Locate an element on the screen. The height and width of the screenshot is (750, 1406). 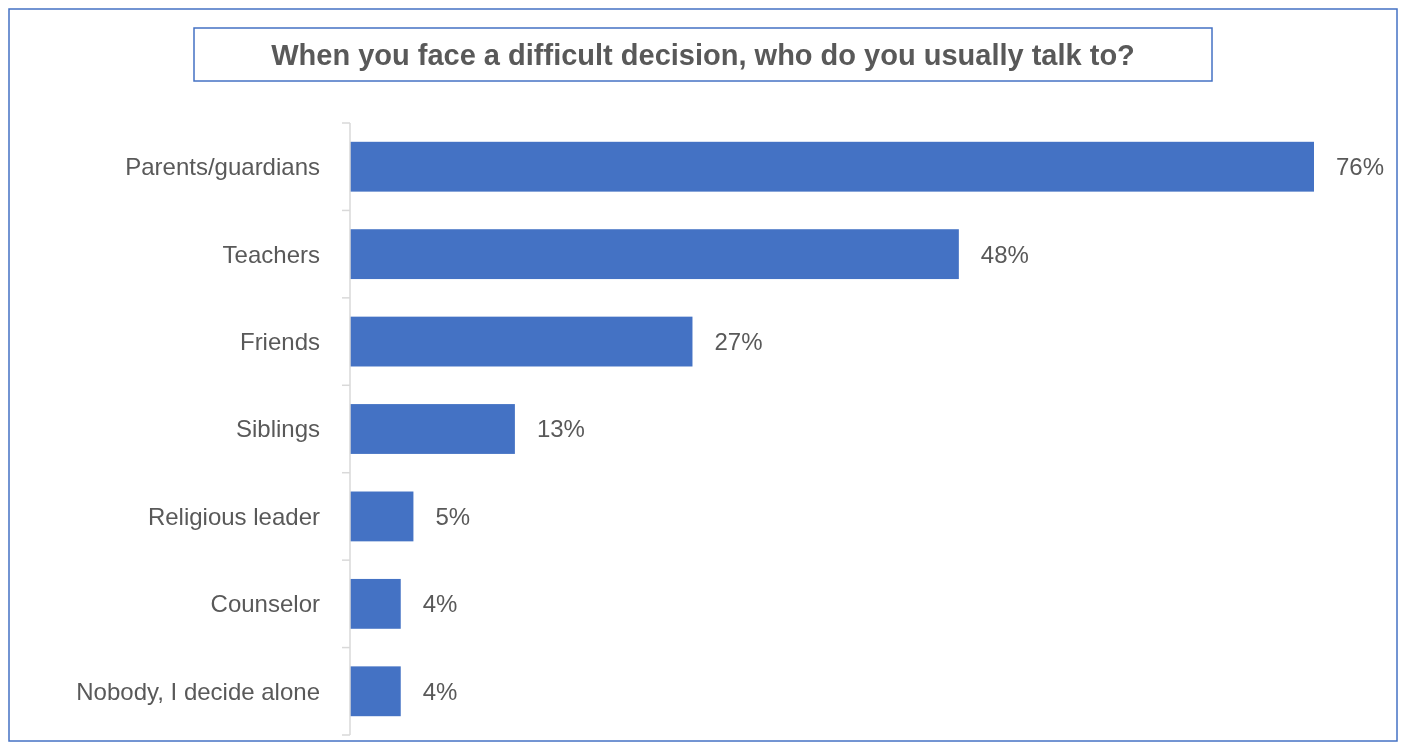
y-tick-label: Nobody, I decide alone is located at coordinates (198, 691).